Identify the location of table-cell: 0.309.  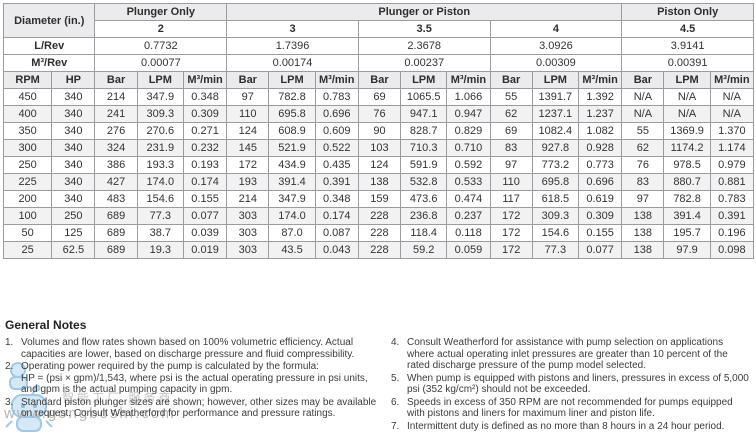
(205, 114).